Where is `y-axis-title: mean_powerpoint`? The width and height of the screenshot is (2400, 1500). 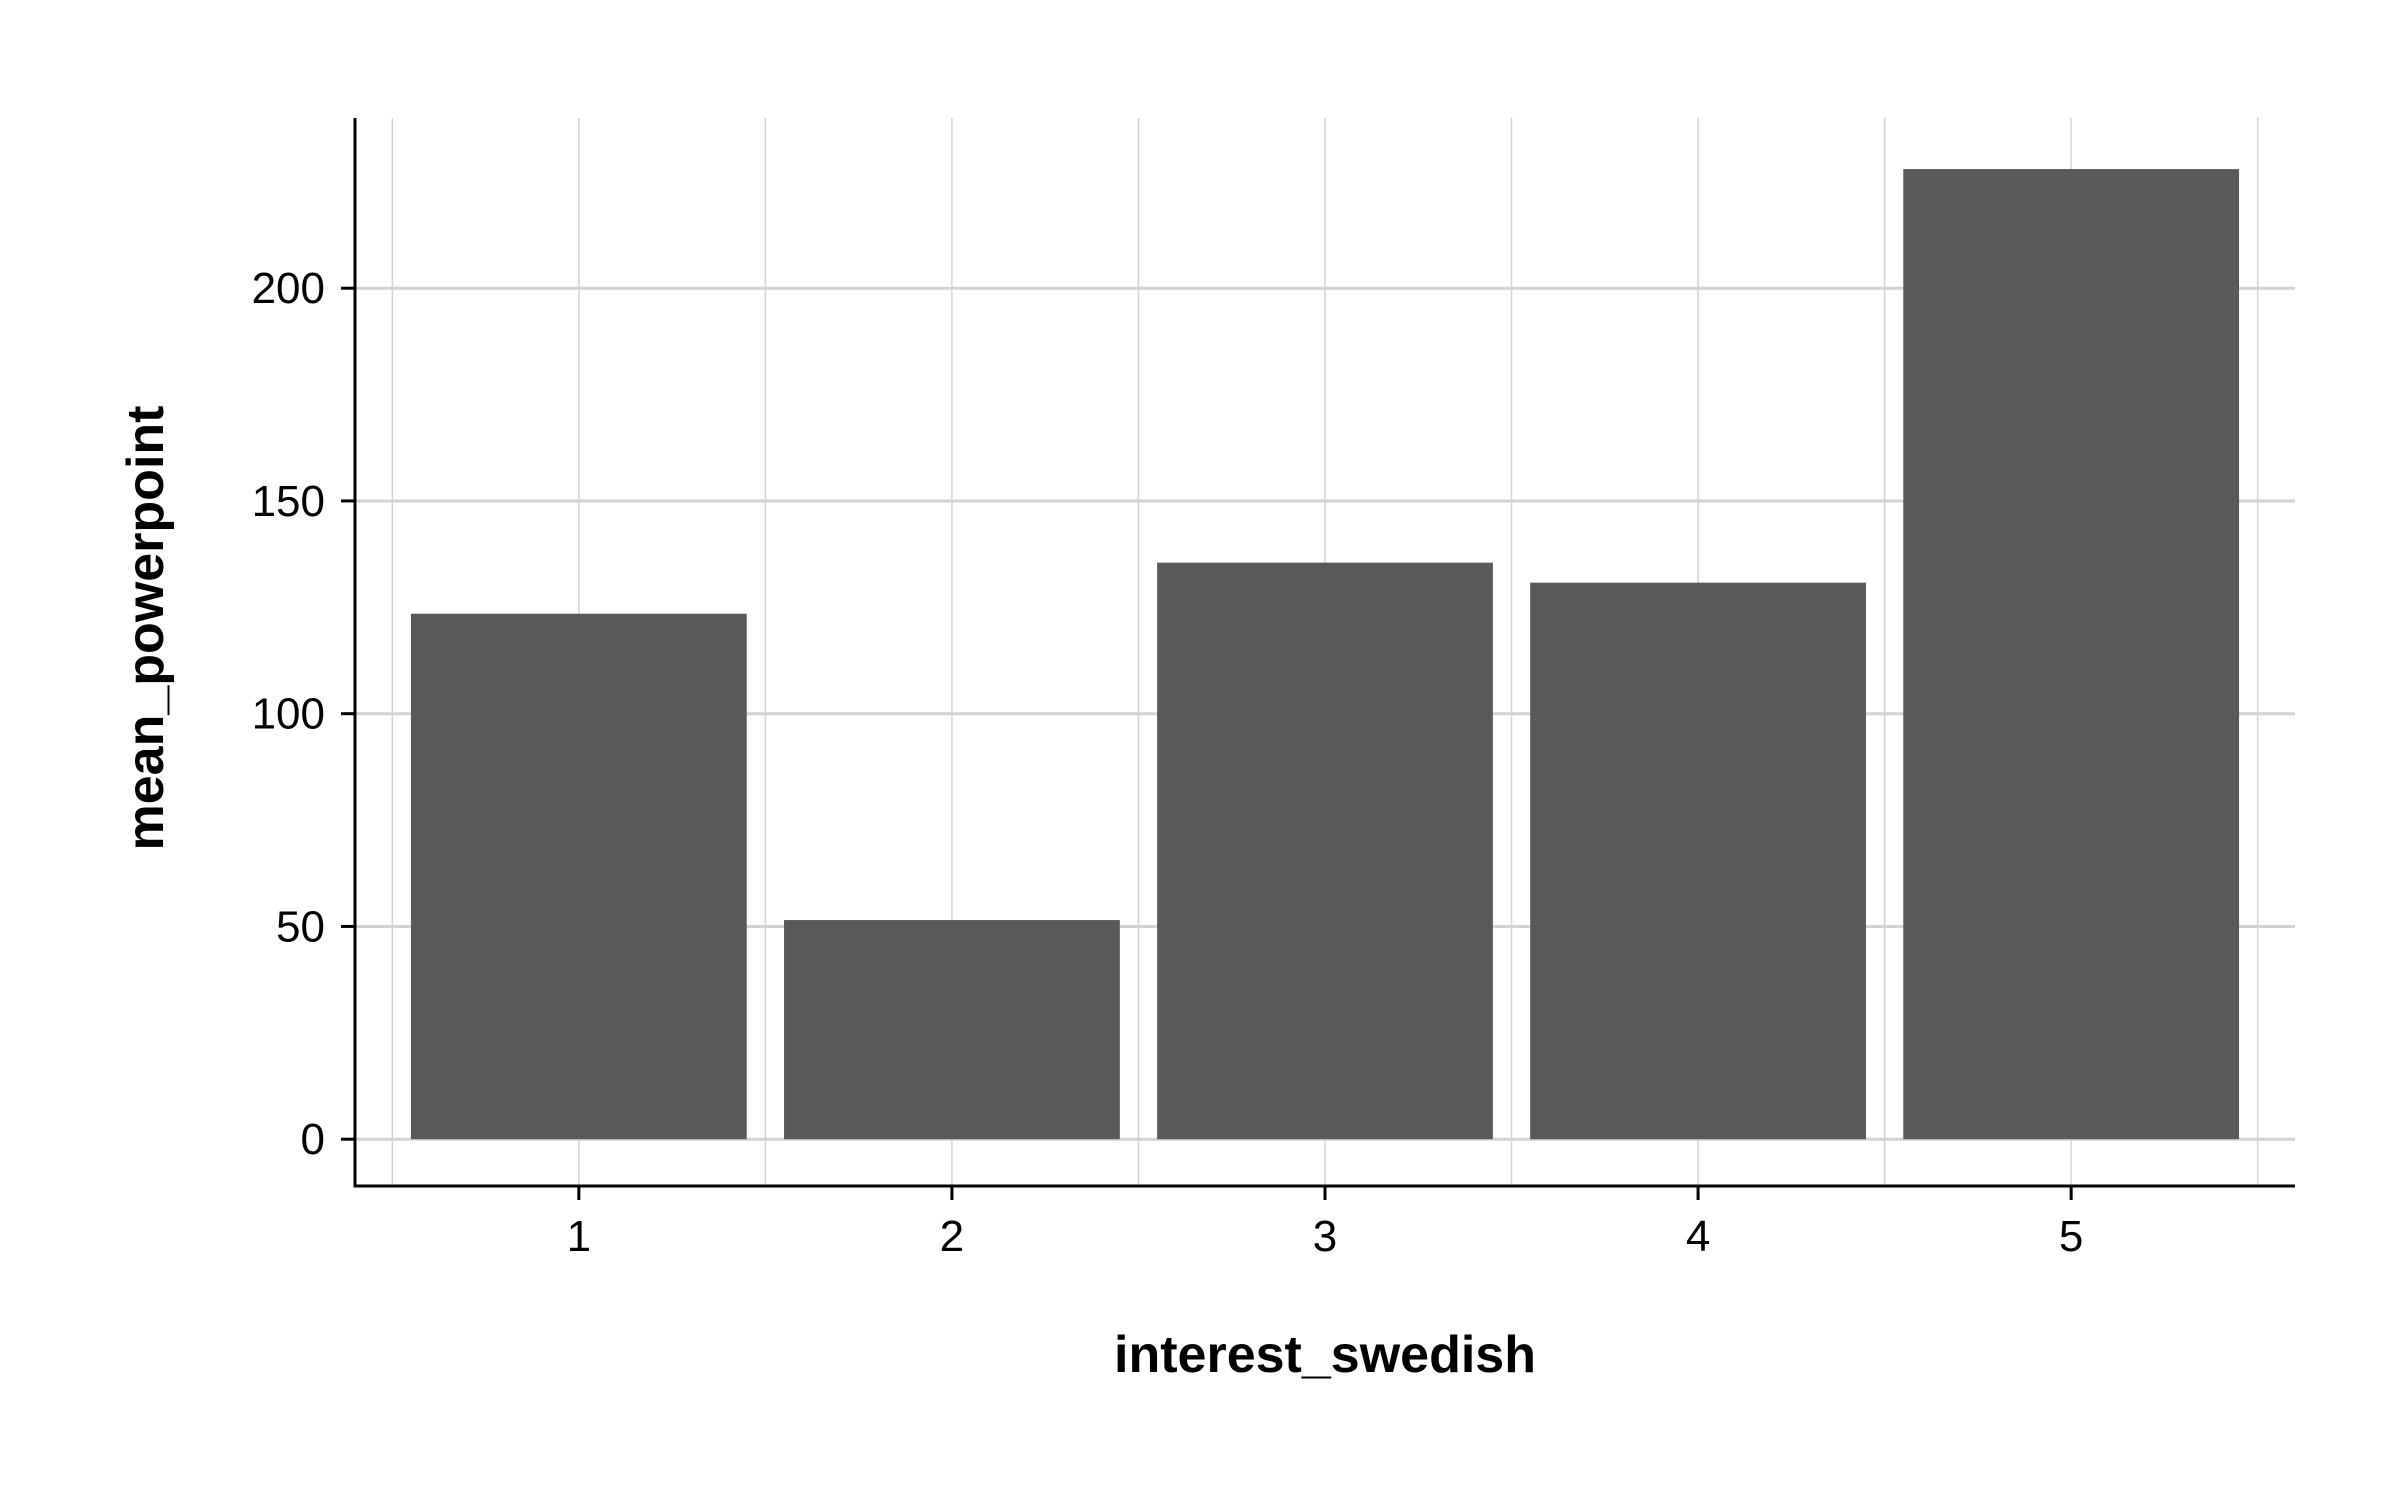 y-axis-title: mean_powerpoint is located at coordinates (146, 628).